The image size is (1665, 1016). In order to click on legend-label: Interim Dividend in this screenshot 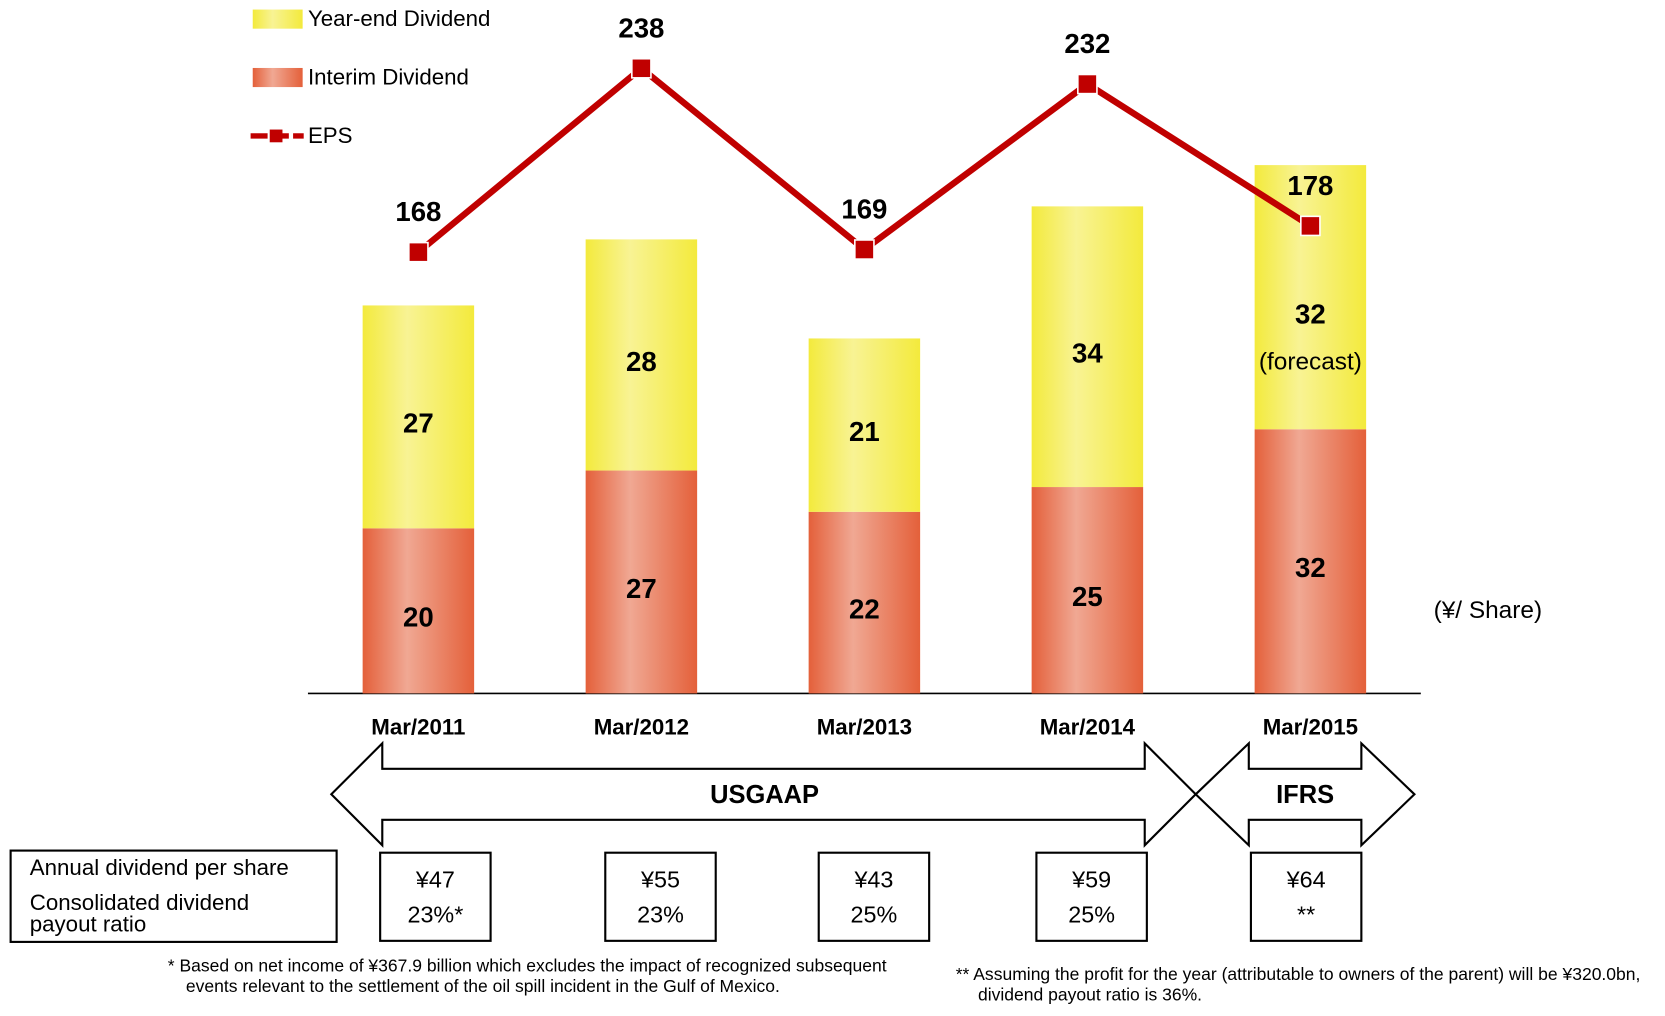, I will do `click(388, 76)`.